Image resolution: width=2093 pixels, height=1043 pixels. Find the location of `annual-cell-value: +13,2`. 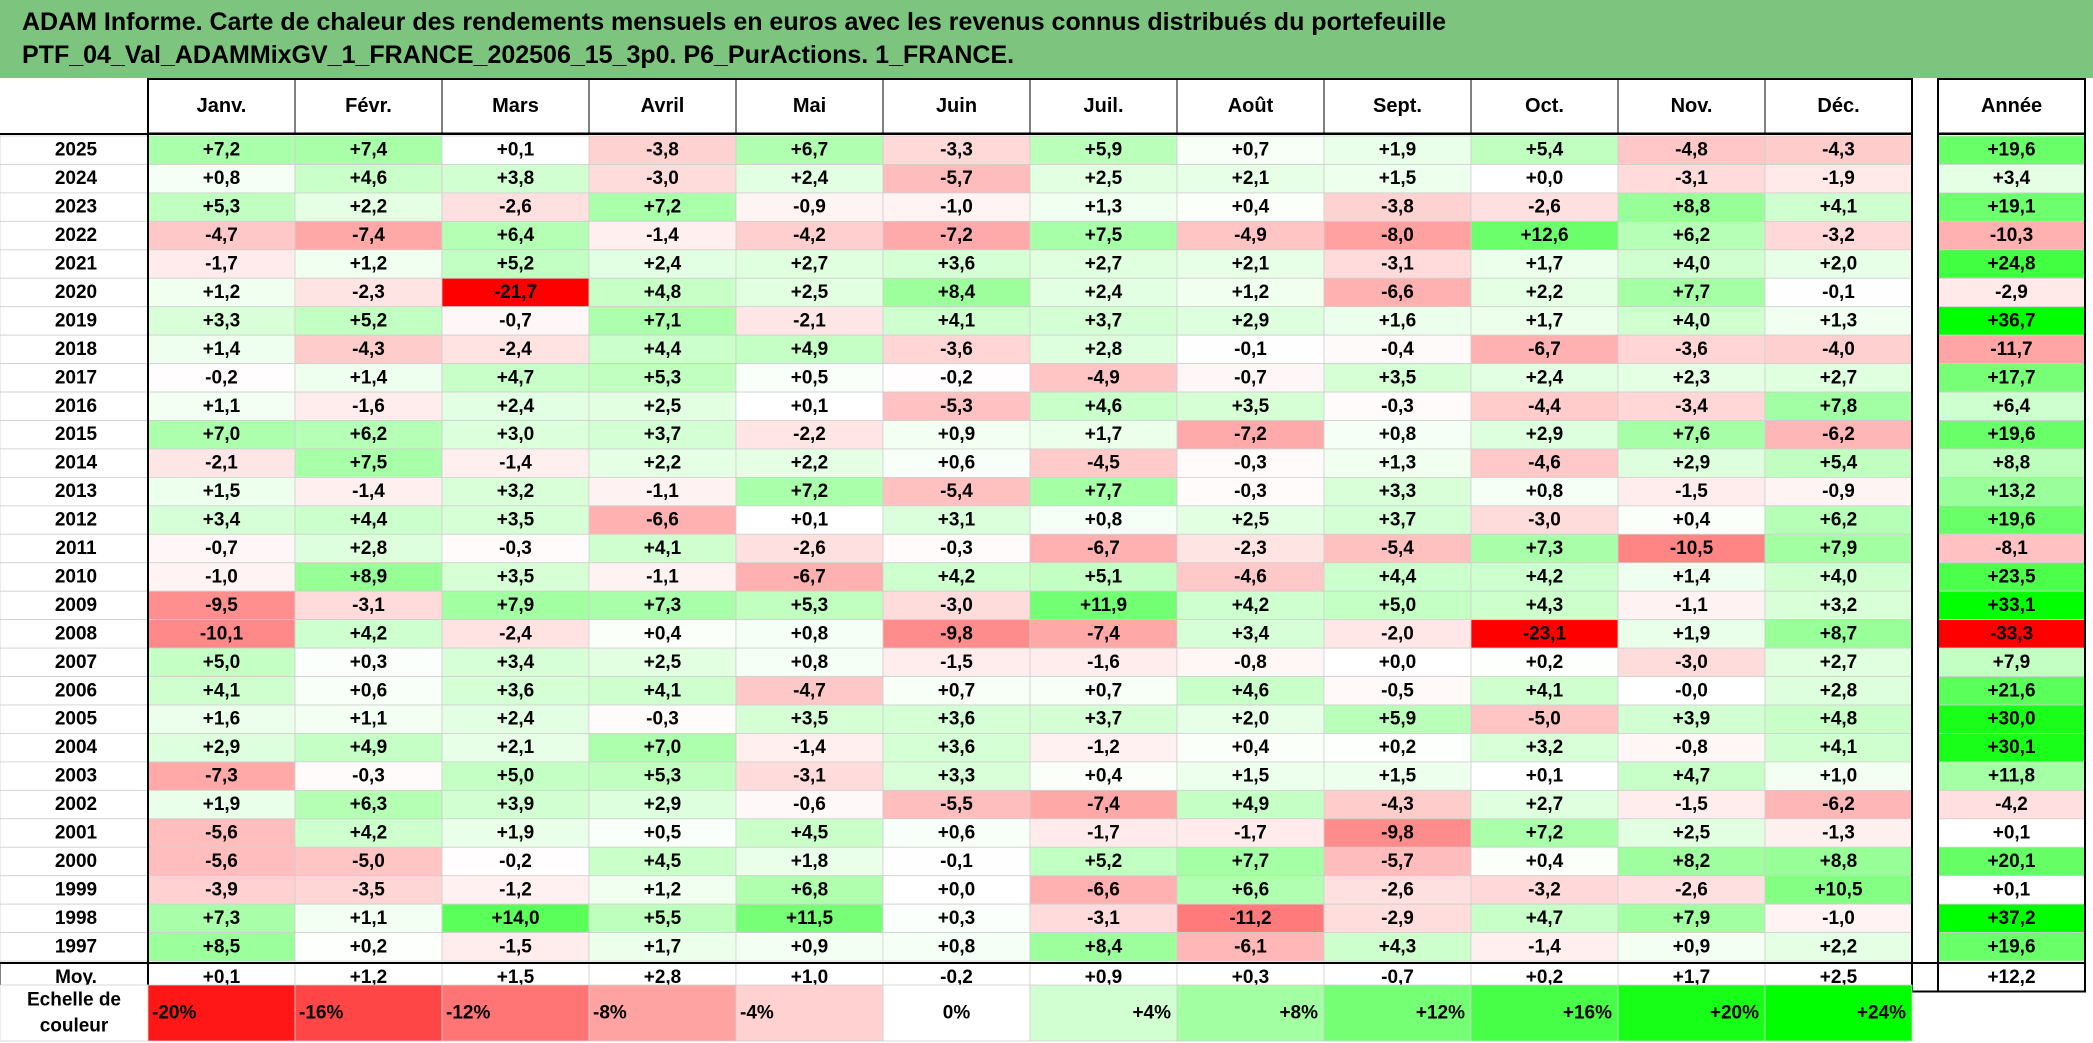

annual-cell-value: +13,2 is located at coordinates (2011, 491).